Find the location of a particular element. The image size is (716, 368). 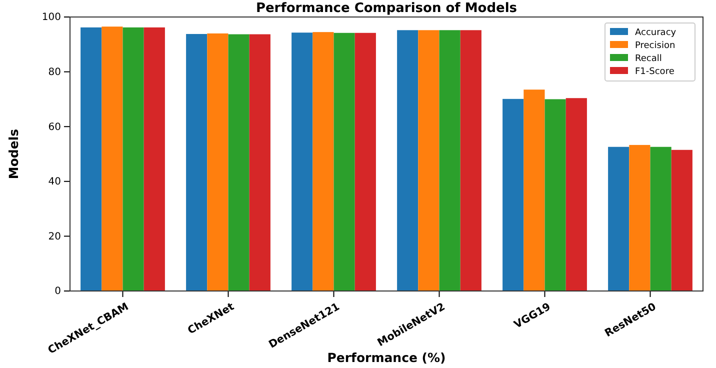

y-axis-title: Models is located at coordinates (13, 154).